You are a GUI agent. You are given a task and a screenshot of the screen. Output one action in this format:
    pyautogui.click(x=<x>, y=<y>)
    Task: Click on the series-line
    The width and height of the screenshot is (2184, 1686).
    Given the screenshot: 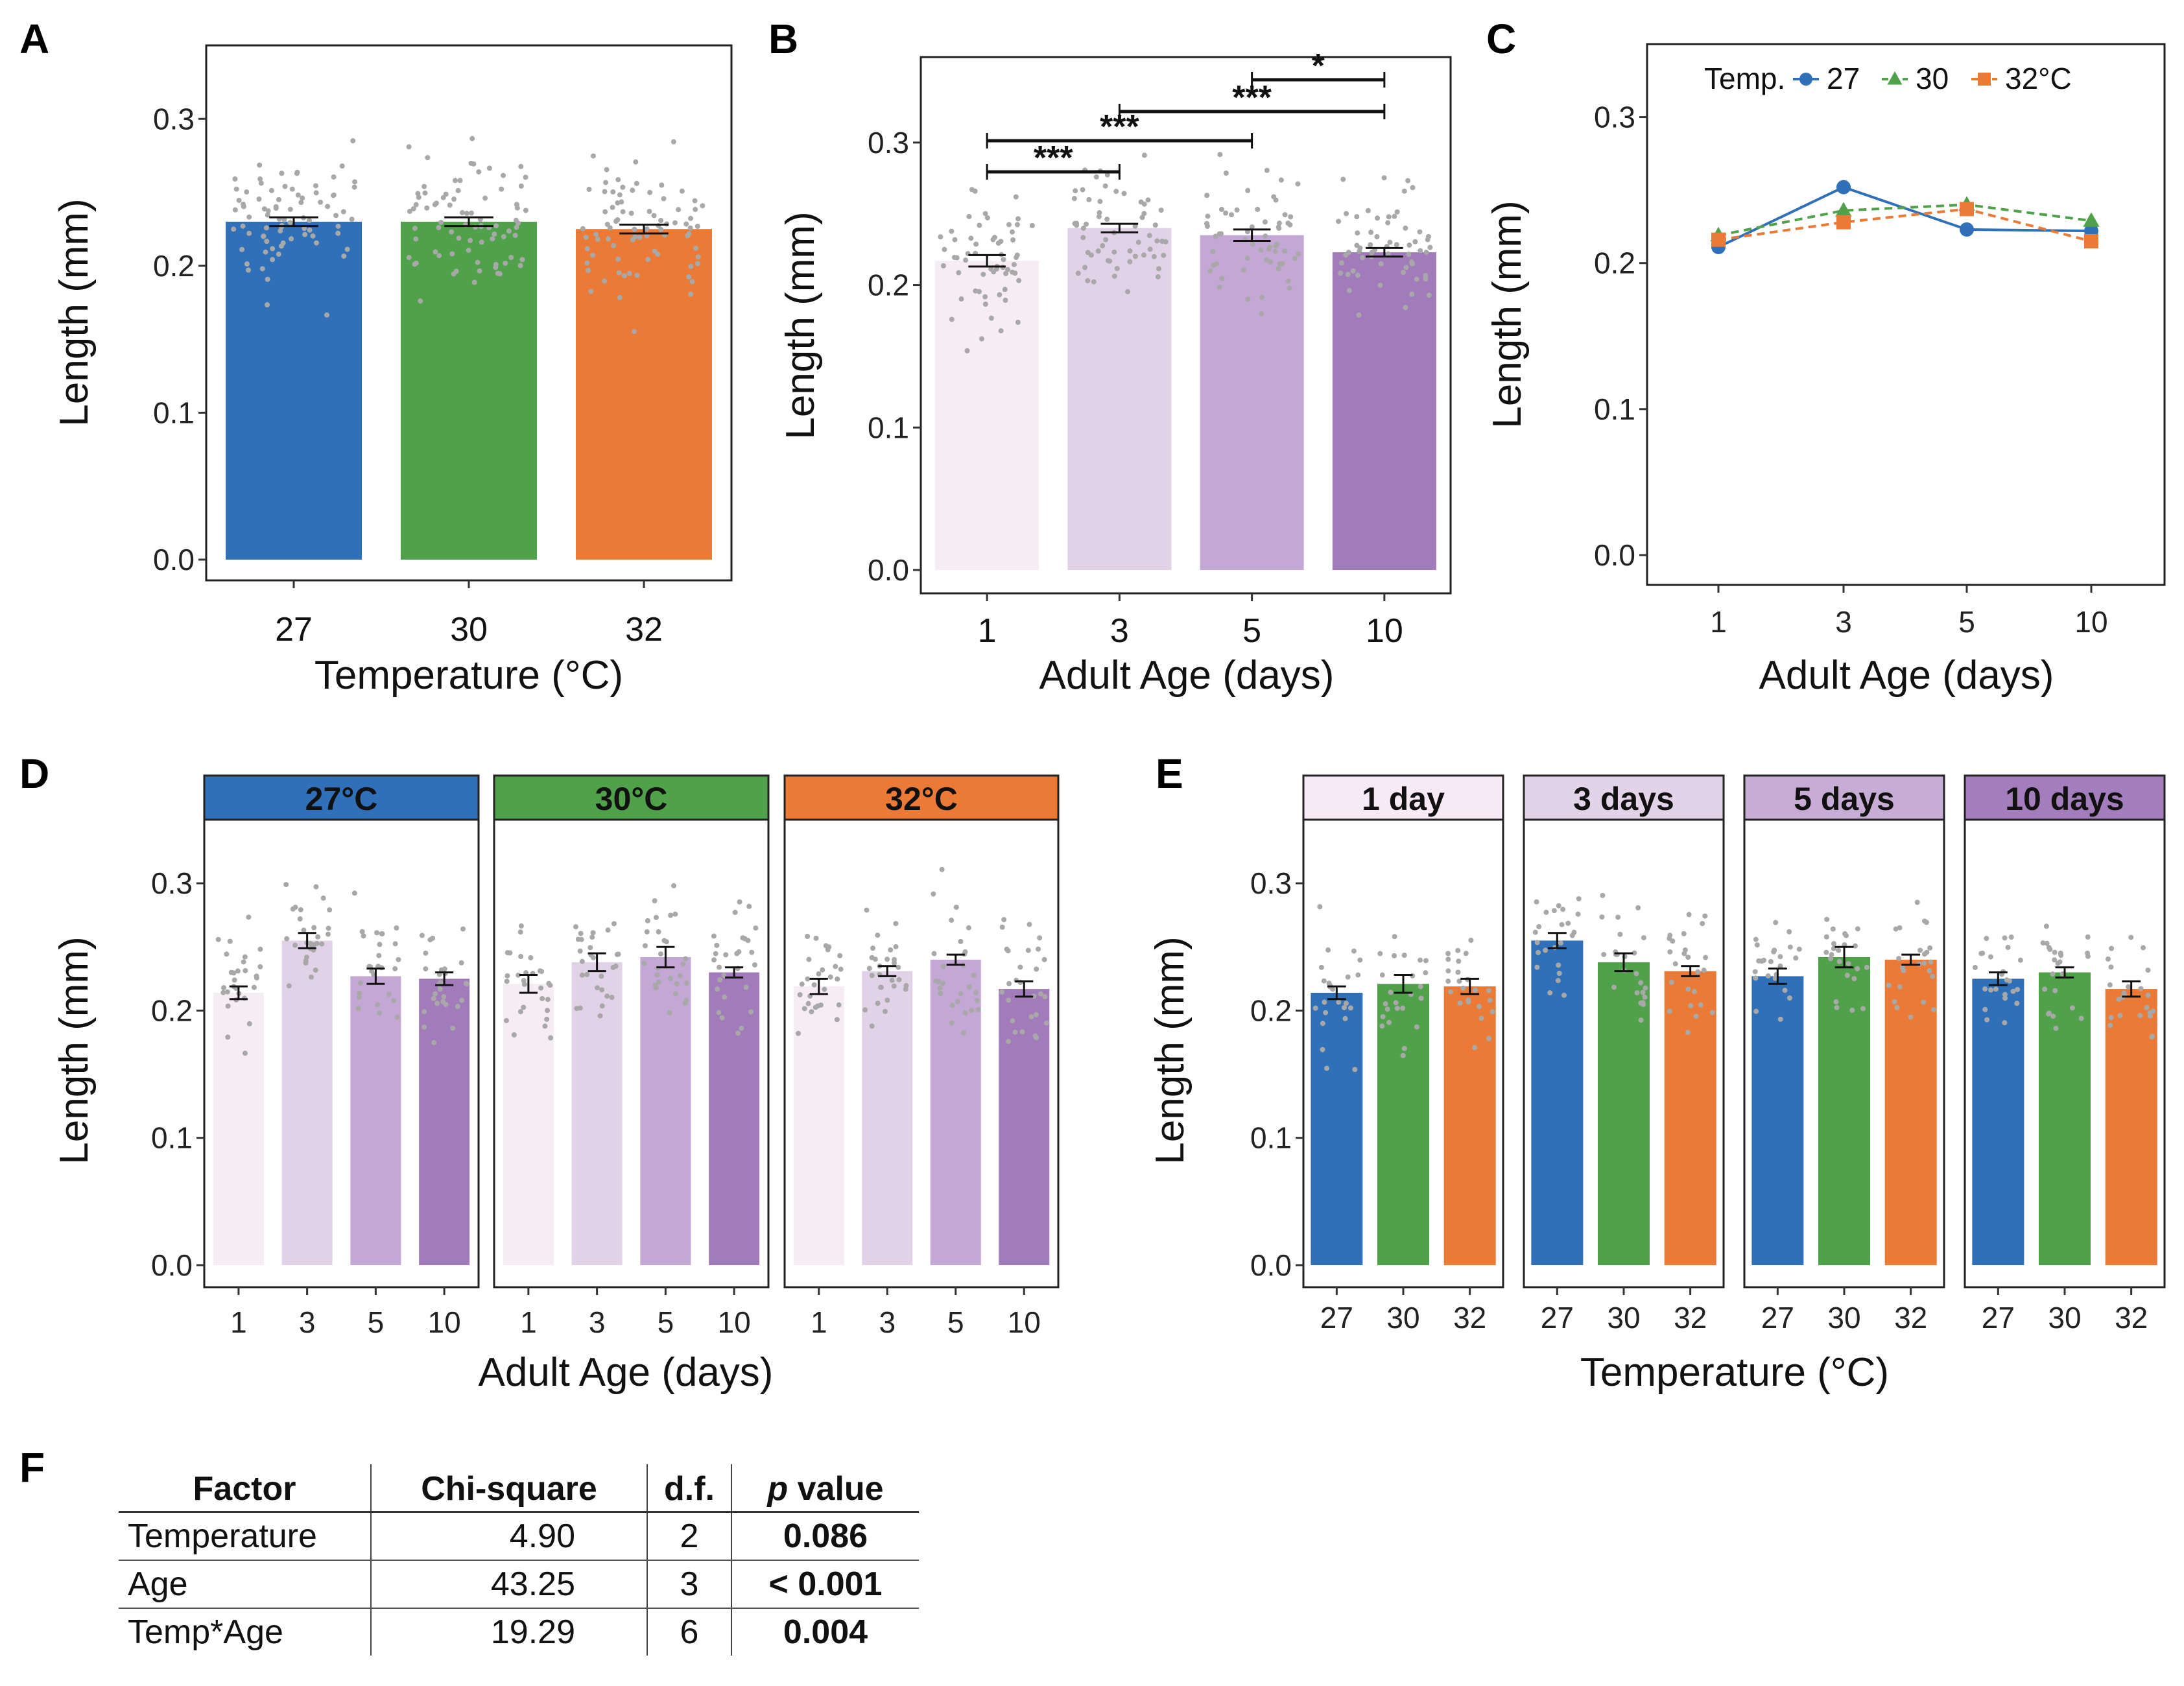 What is the action you would take?
    pyautogui.click(x=1905, y=216)
    